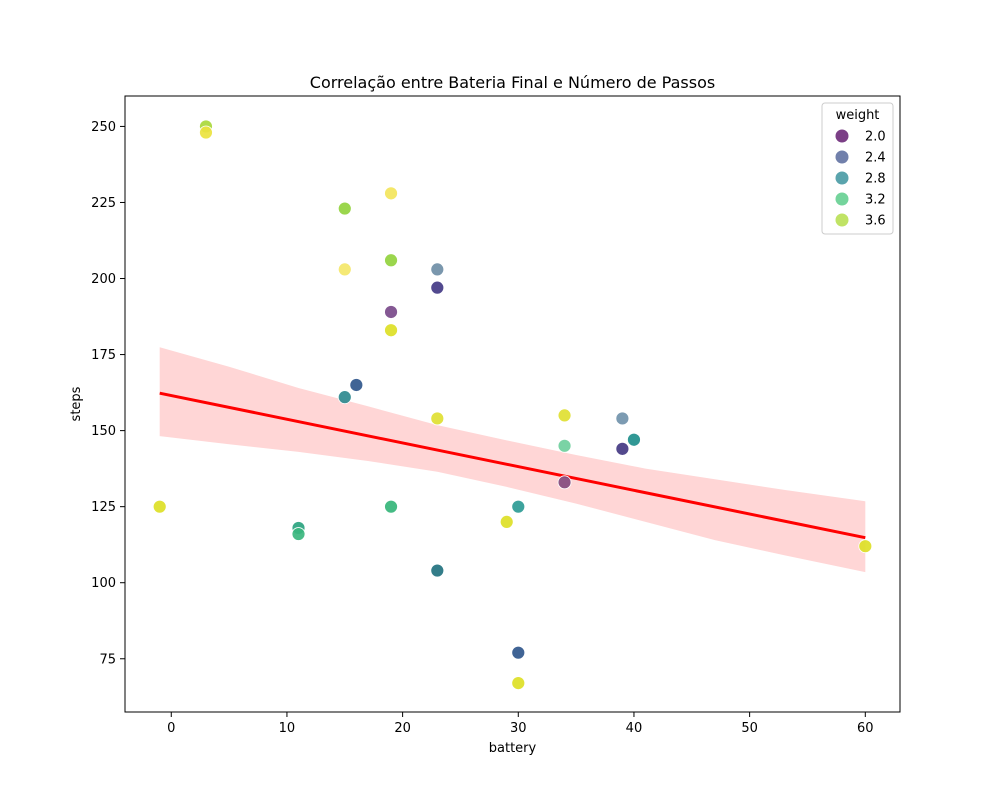 This screenshot has height=800, width=1000. I want to click on legend-label: 3.6, so click(875, 221).